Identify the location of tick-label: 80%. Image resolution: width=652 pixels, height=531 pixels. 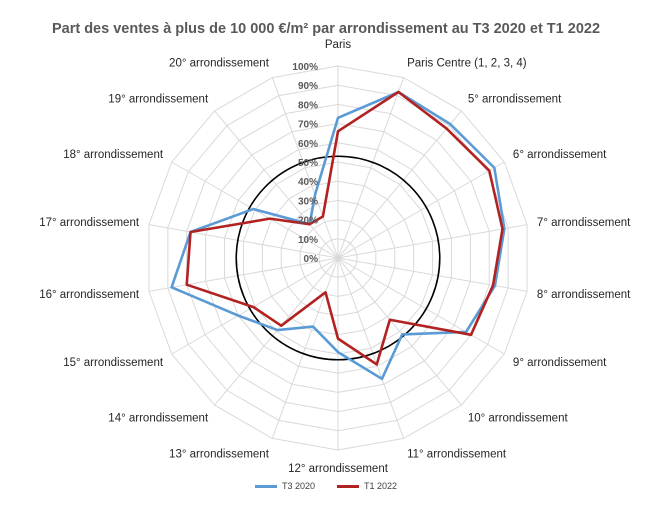
(308, 105).